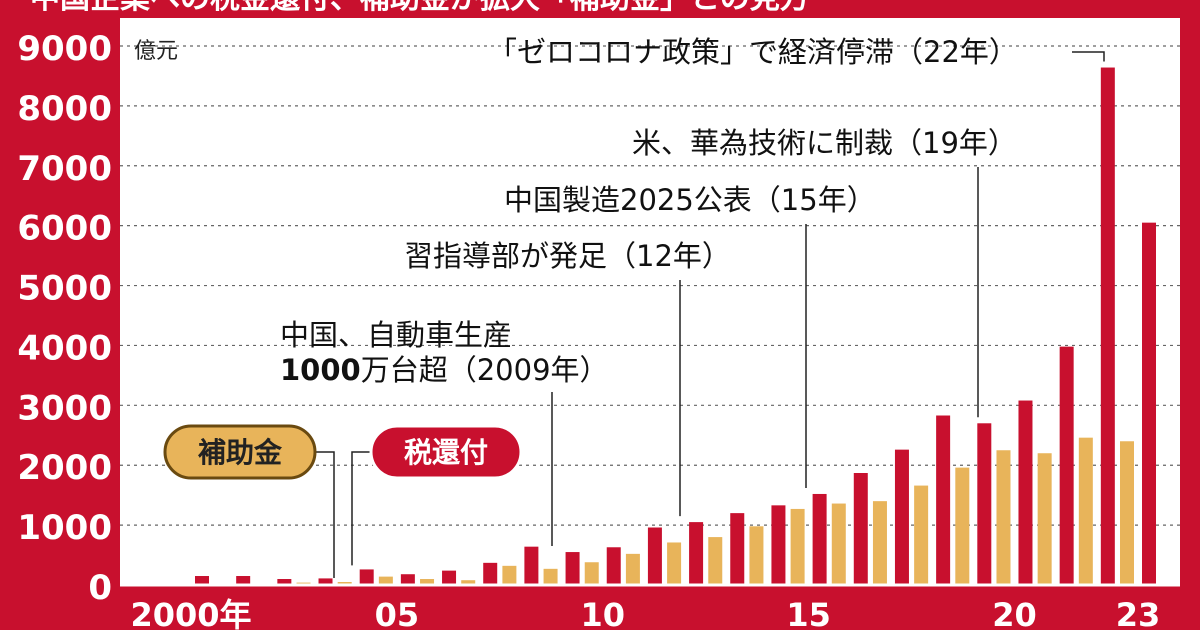  I want to click on annotation-label: 習指導部が発足（12年）, so click(567, 256).